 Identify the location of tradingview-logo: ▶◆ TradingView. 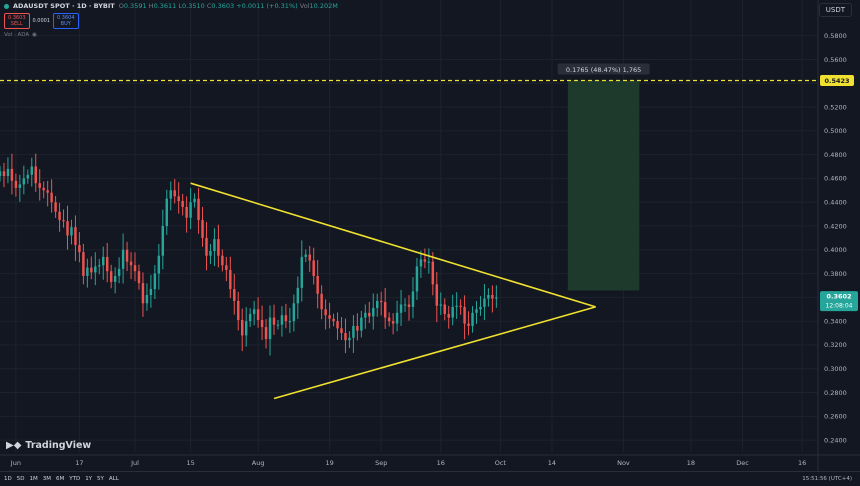
(48, 445).